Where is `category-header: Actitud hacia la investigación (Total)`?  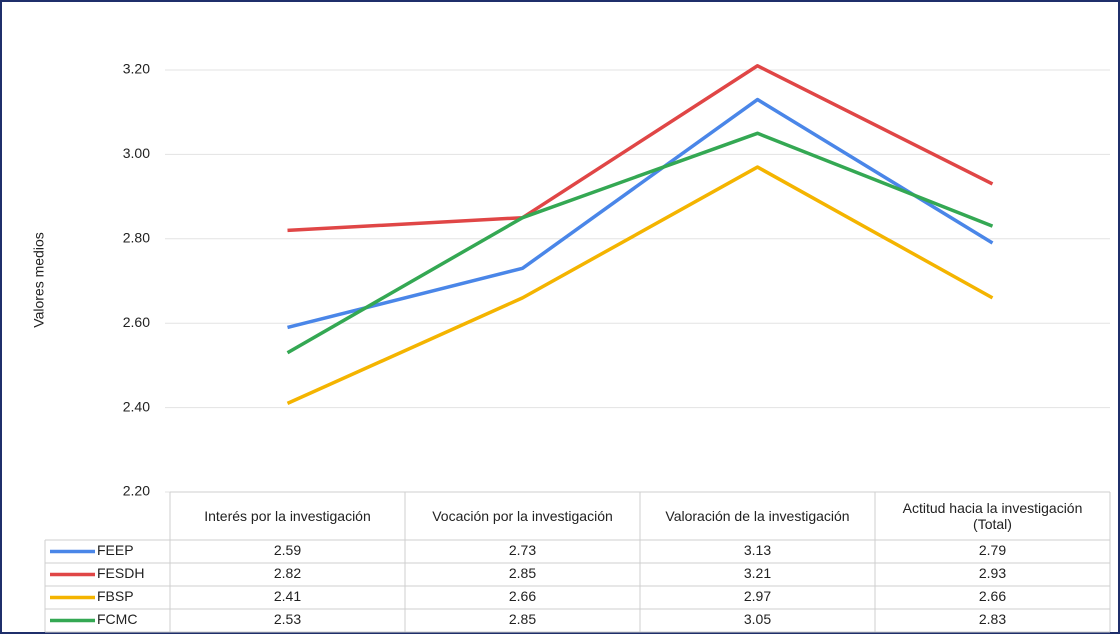 category-header: Actitud hacia la investigación (Total) is located at coordinates (992, 516).